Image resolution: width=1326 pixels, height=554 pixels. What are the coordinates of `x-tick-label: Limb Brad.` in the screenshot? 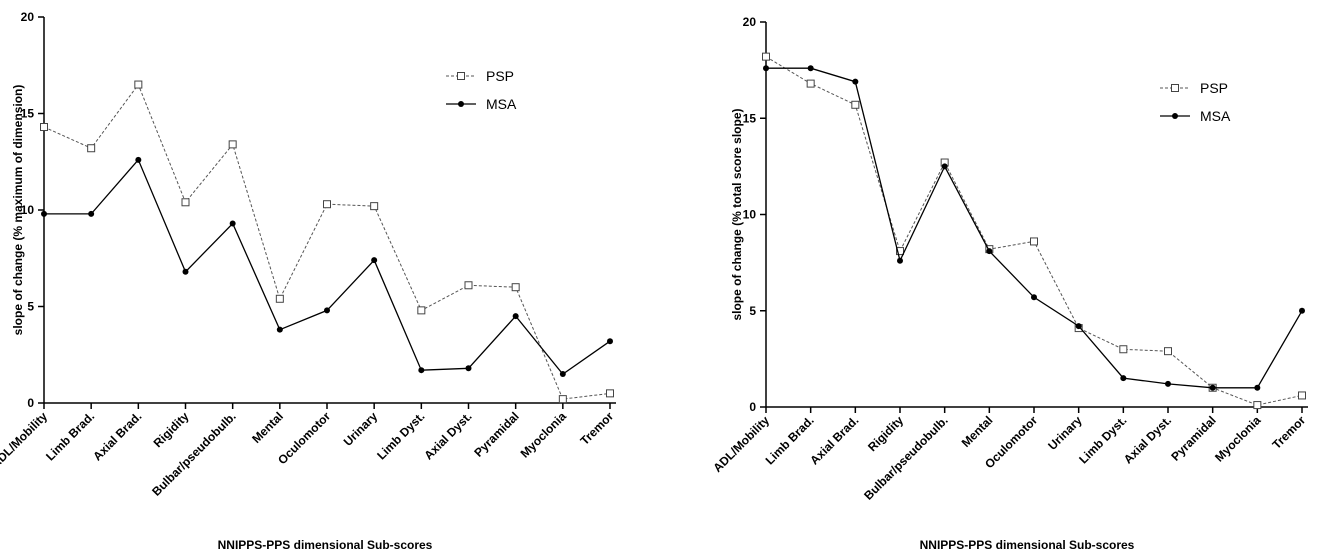 It's located at (70, 436).